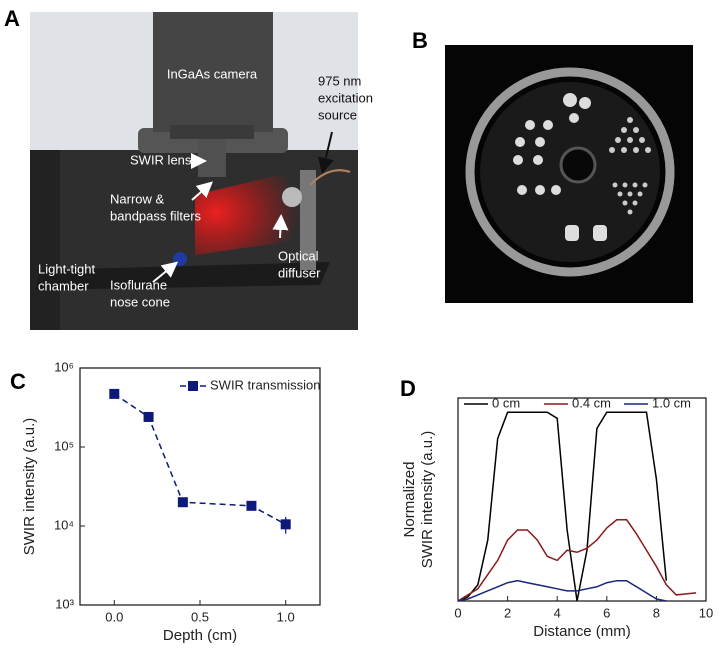 Image resolution: width=720 pixels, height=656 pixels. What do you see at coordinates (18, 381) in the screenshot?
I see `panel-label: C` at bounding box center [18, 381].